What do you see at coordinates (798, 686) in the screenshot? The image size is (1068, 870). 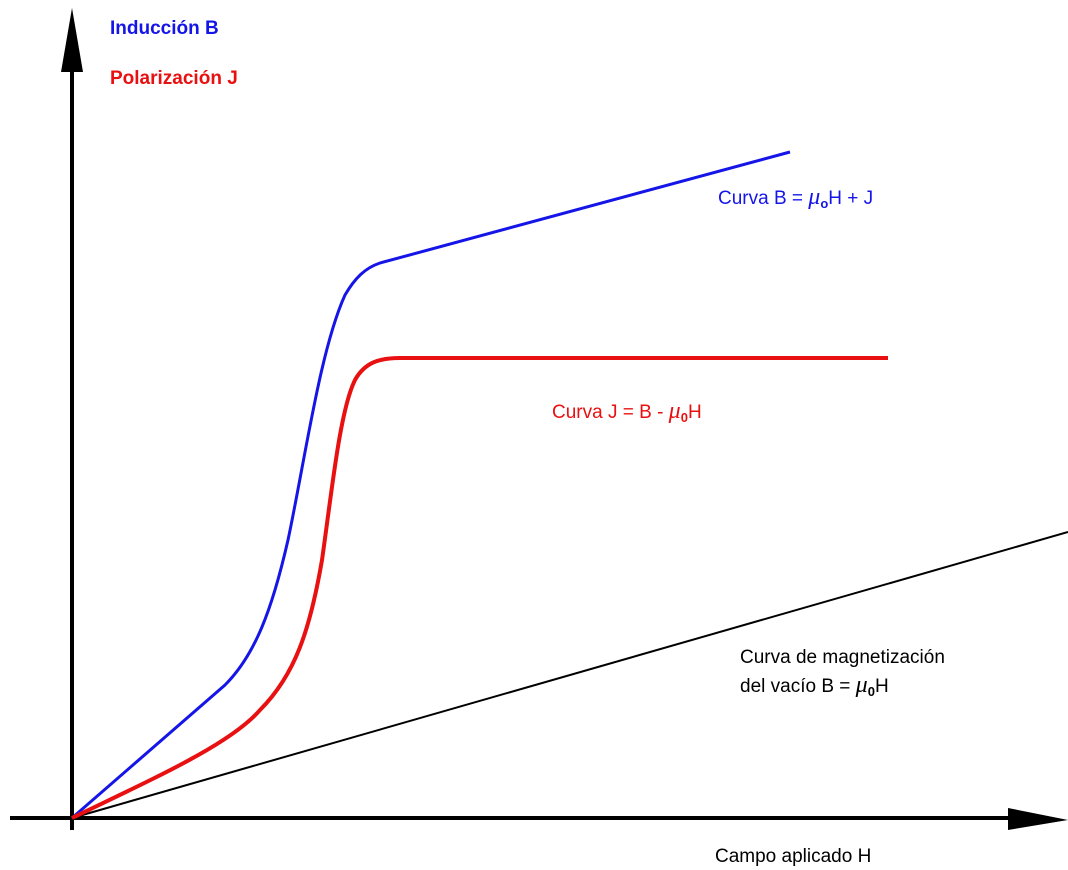 I see `text: del vacío B =` at bounding box center [798, 686].